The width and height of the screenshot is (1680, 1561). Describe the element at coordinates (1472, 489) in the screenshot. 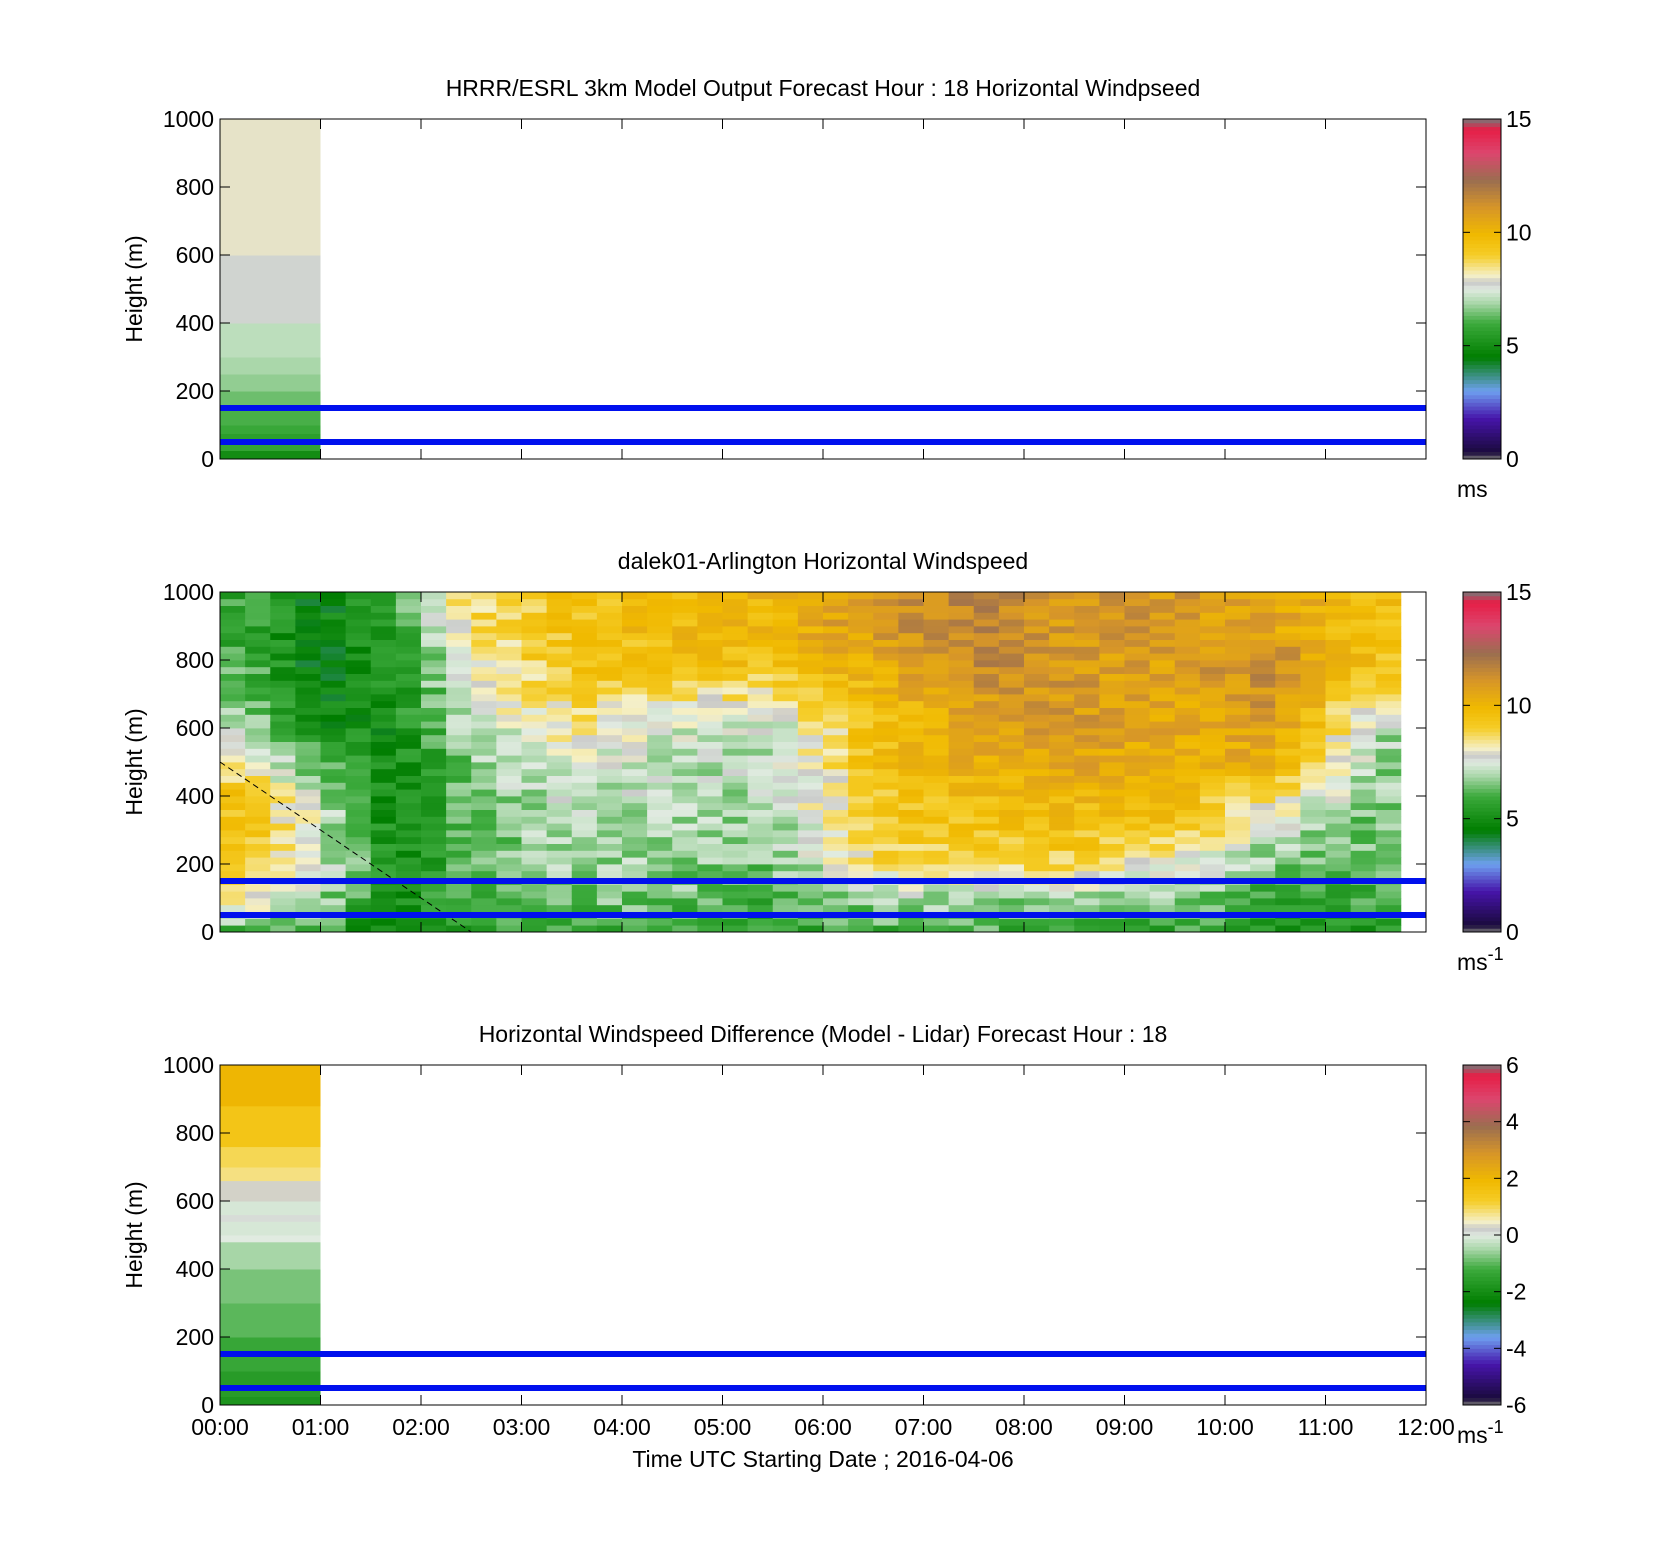

I see `colorbar-unit: ms` at that location.